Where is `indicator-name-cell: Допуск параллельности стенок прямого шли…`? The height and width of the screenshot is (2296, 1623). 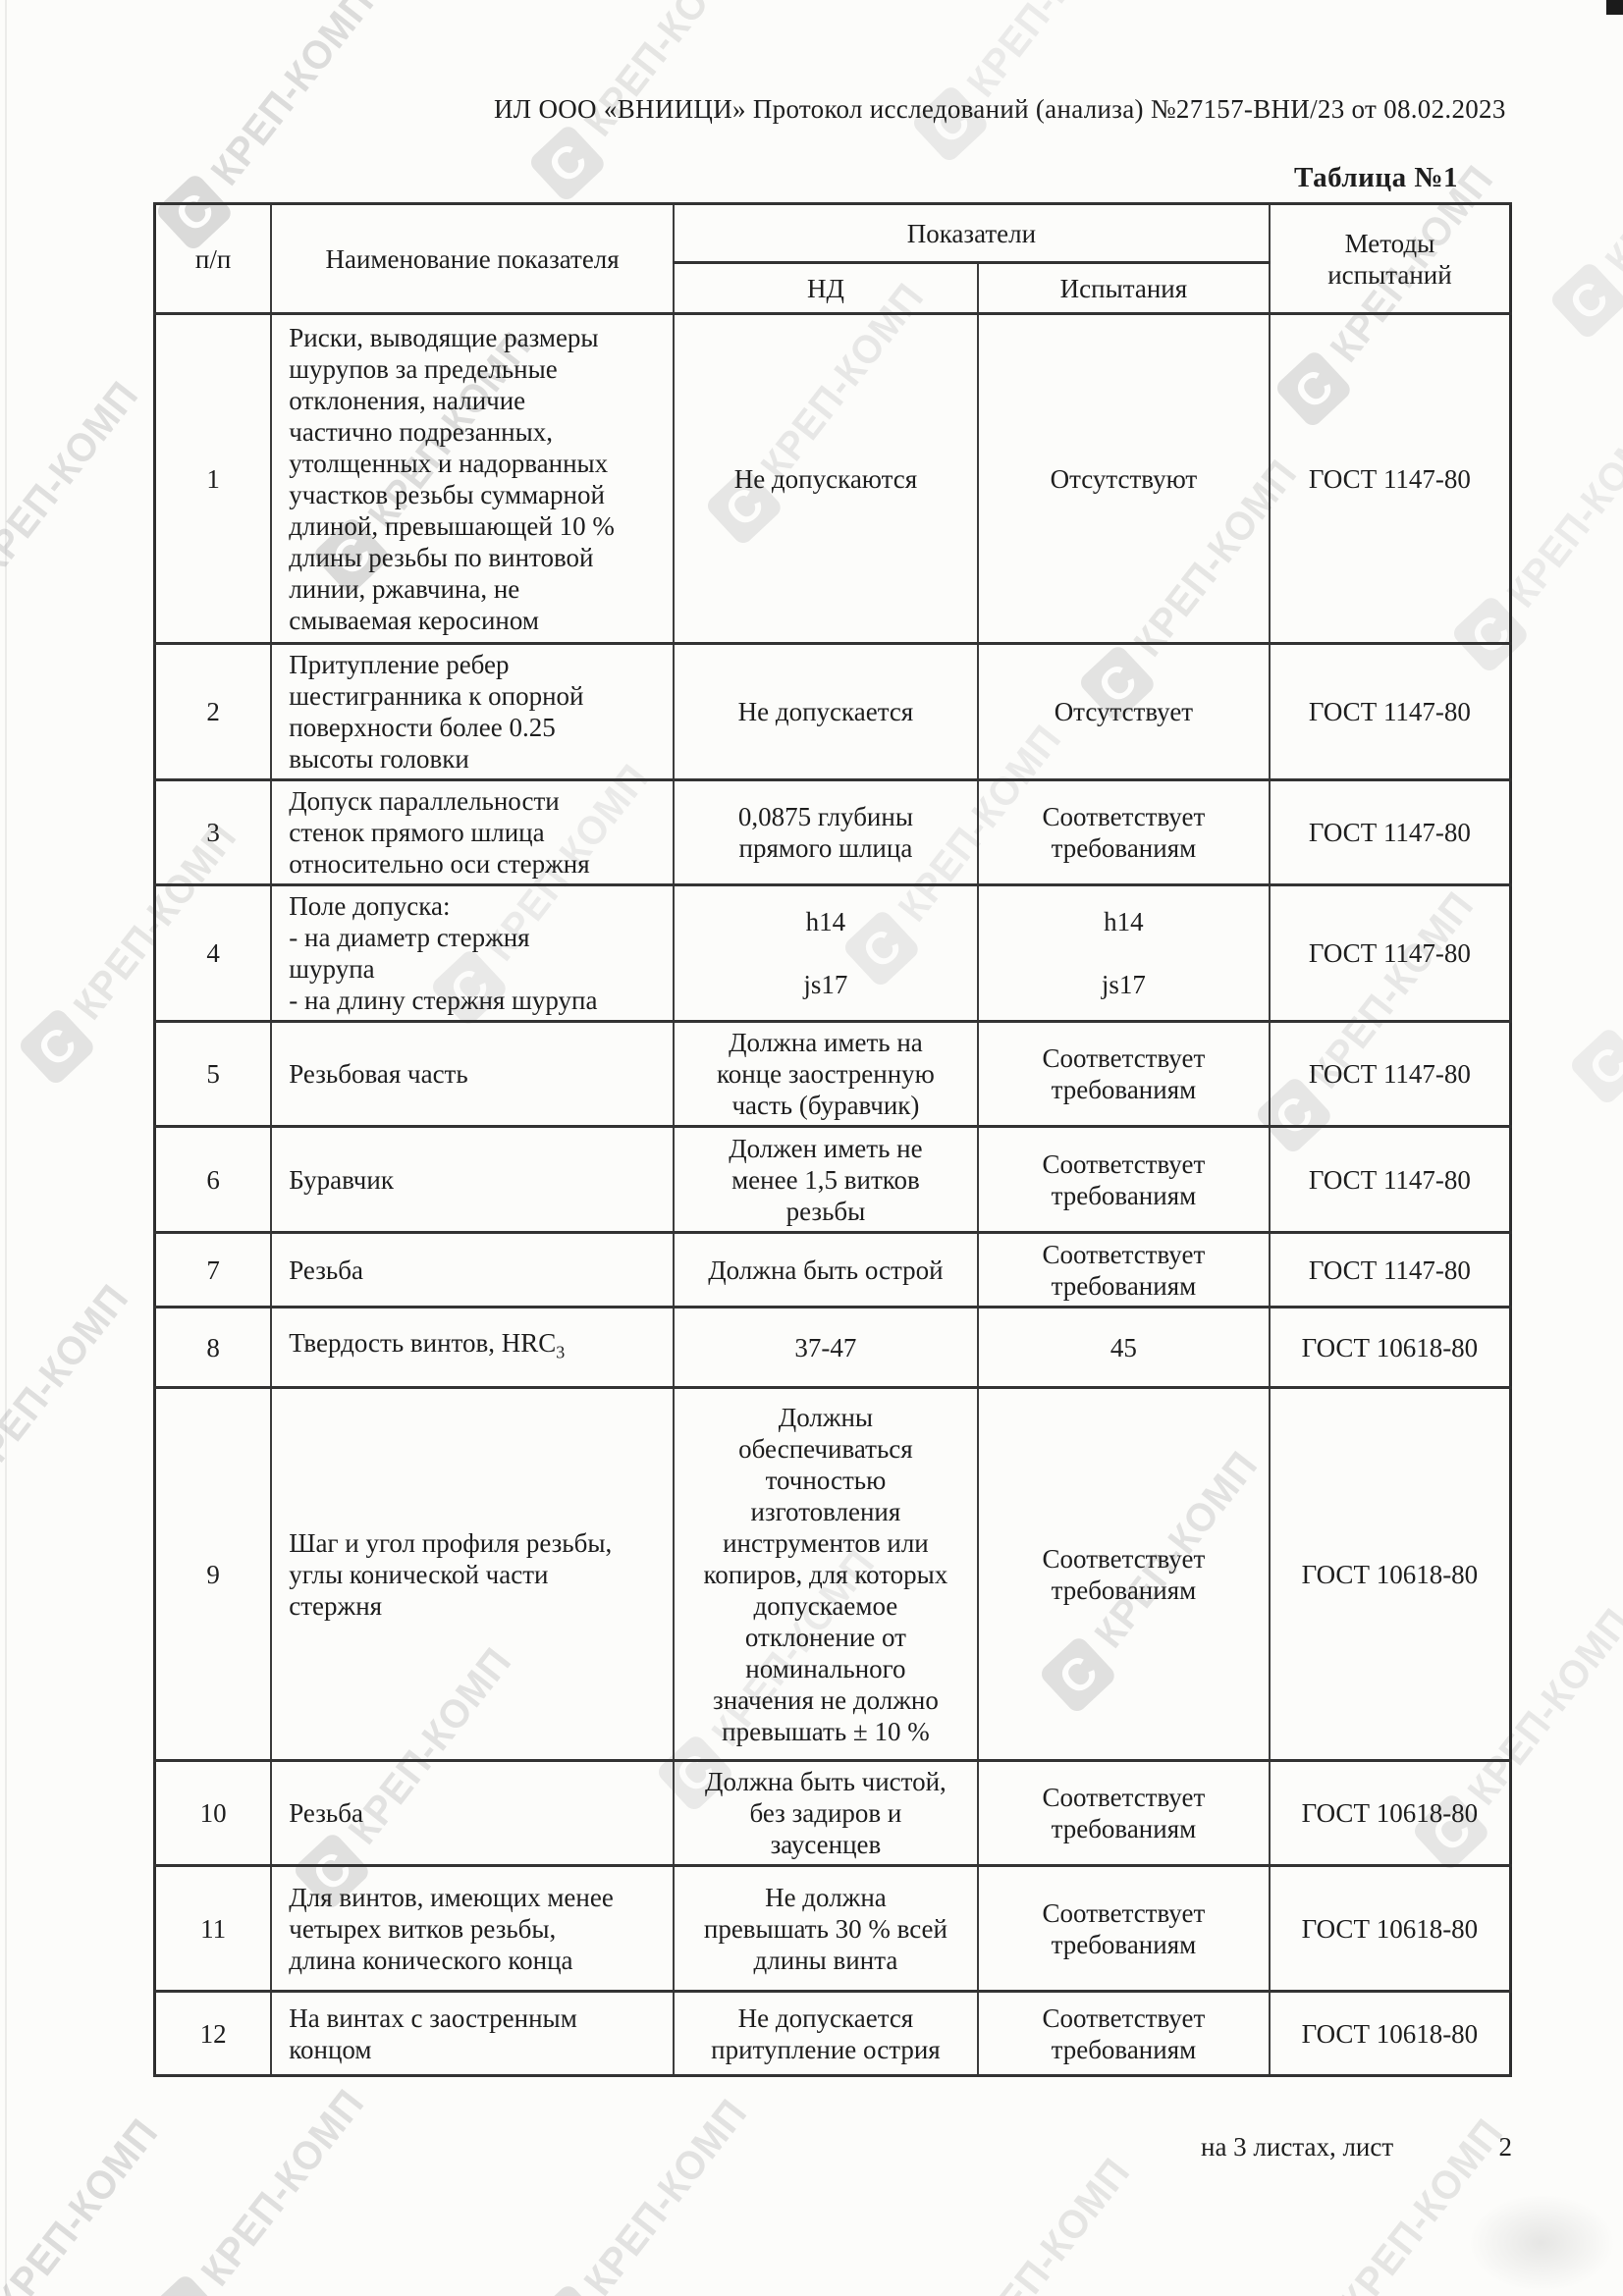 indicator-name-cell: Допуск параллельности стенок прямого шли… is located at coordinates (472, 832).